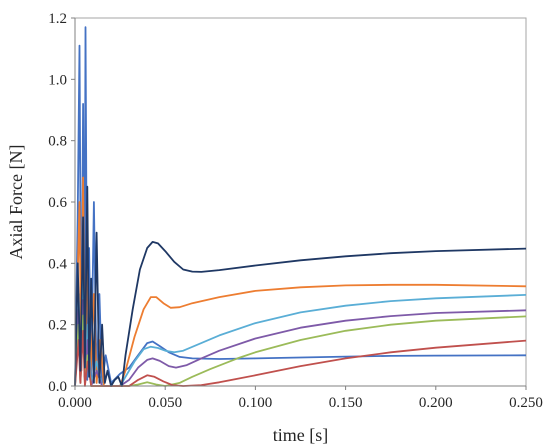 The width and height of the screenshot is (550, 447). Describe the element at coordinates (57, 326) in the screenshot. I see `y-tick-label: 0.2` at that location.